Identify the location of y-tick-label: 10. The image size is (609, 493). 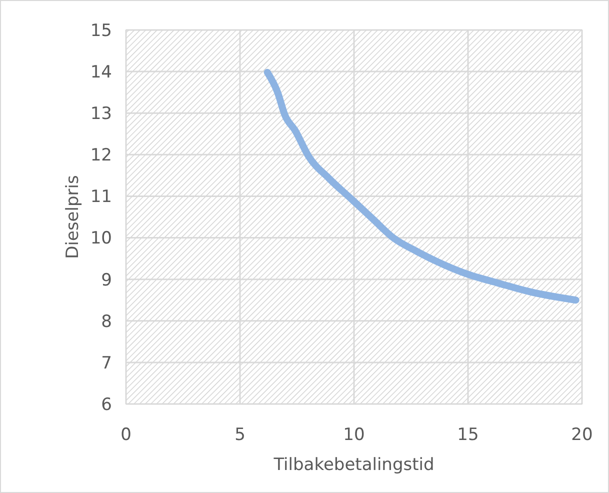
(101, 238).